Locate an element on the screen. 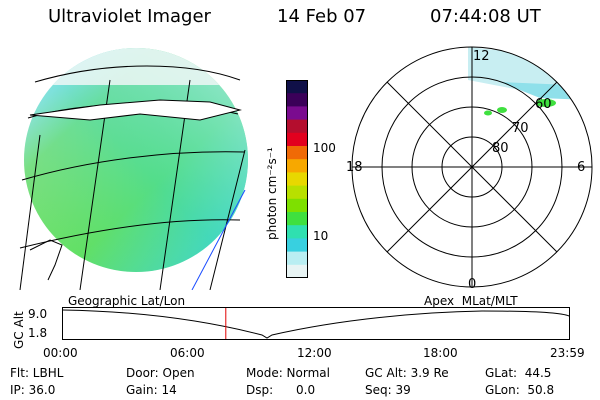 This screenshot has height=400, width=600. timeline-tick-3: 18:00 is located at coordinates (440, 353).